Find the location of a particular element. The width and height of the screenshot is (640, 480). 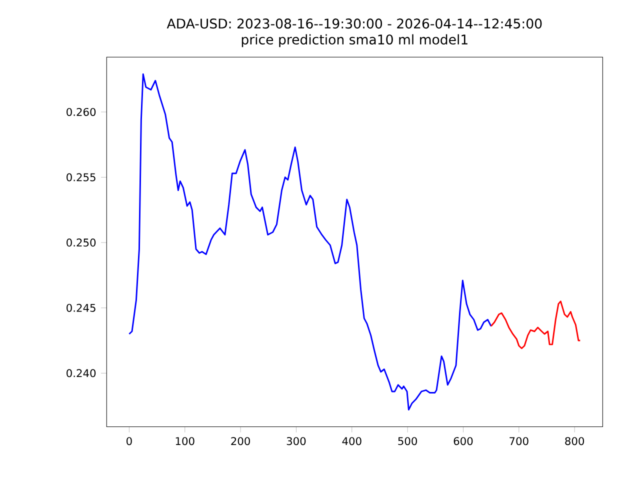

x-tick-label: 800 is located at coordinates (574, 441).